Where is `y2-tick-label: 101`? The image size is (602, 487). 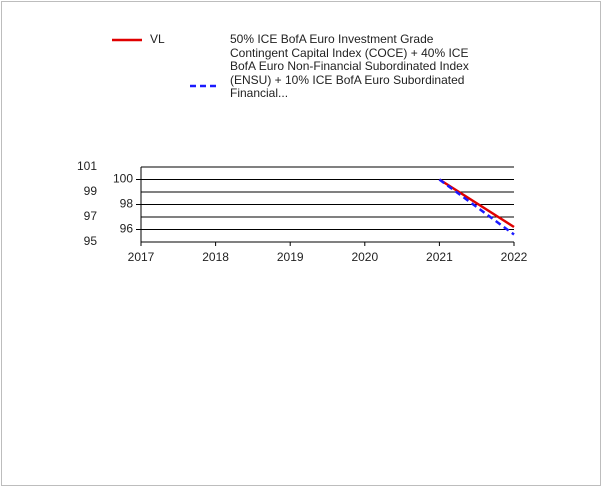 y2-tick-label: 101 is located at coordinates (87, 166).